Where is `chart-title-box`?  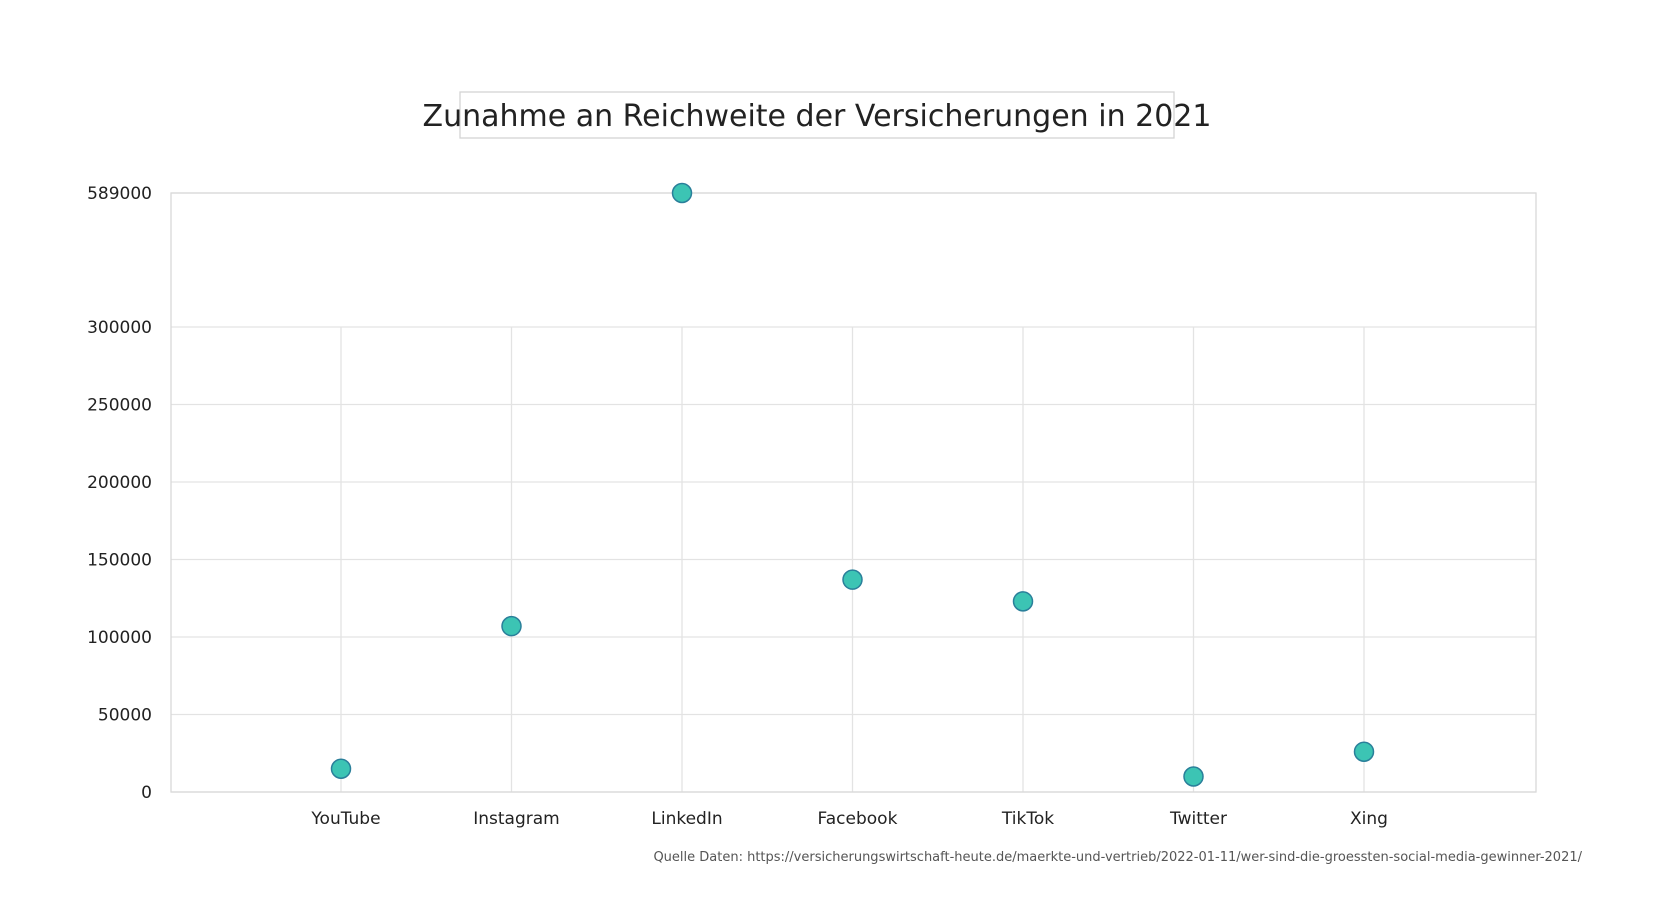
chart-title-box is located at coordinates (817, 115).